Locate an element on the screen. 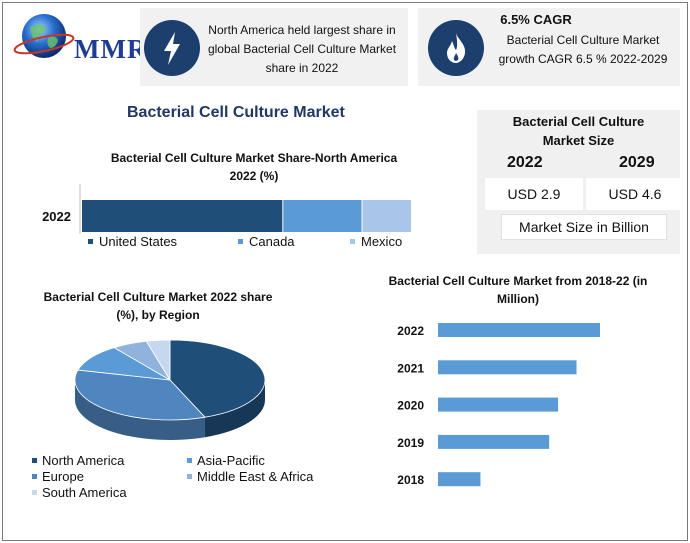 Image resolution: width=690 pixels, height=543 pixels. pie-side-north-america is located at coordinates (234, 409).